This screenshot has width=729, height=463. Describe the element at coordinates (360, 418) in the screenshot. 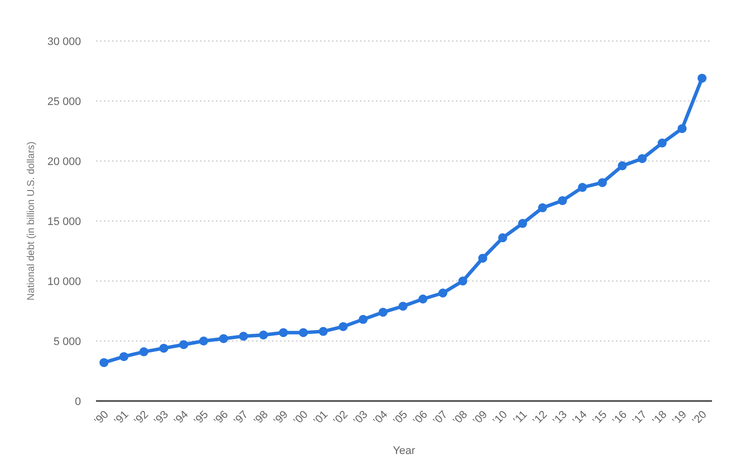

I see `x-tick-label: ’03` at that location.